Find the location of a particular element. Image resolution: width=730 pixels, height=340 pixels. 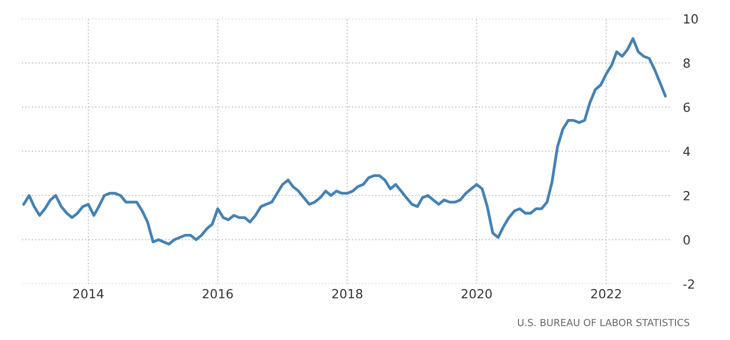

y-tick-label: 8 is located at coordinates (687, 63).